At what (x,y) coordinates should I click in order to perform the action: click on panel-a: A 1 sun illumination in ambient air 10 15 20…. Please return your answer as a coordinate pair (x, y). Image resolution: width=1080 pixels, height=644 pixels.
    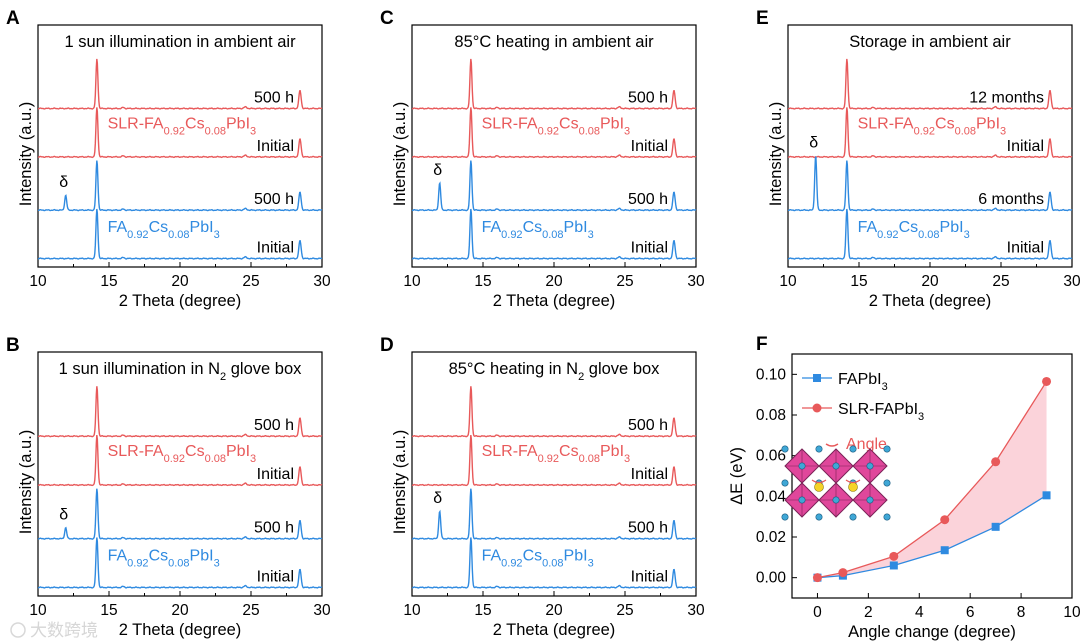
    Looking at the image, I should click on (168, 159).